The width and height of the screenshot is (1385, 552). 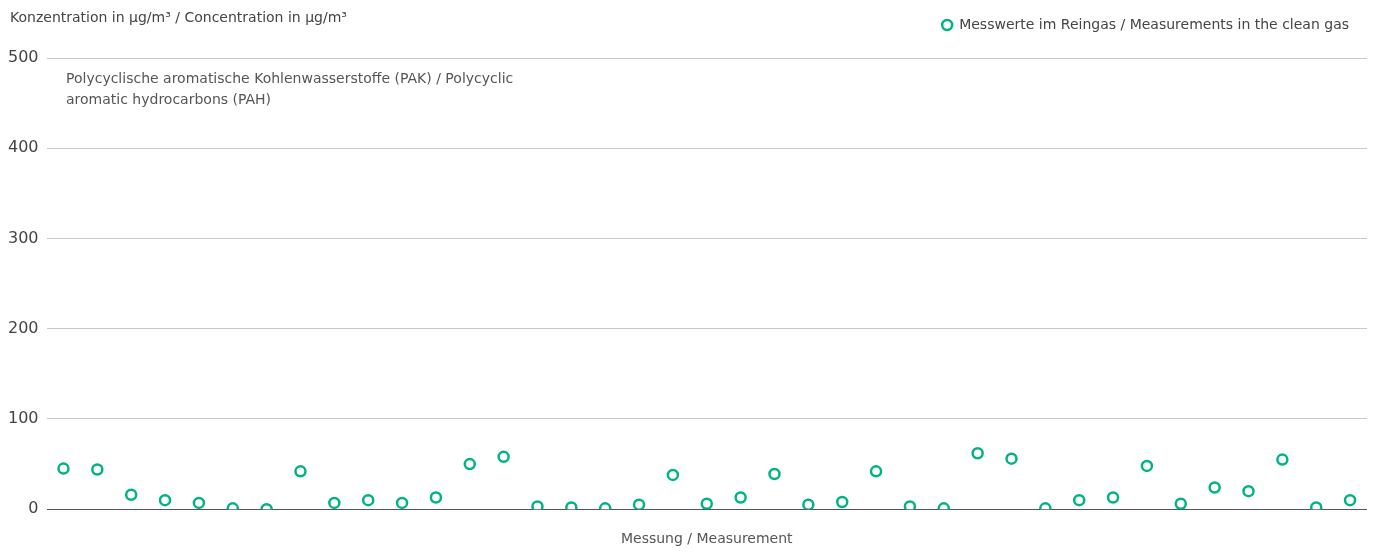 What do you see at coordinates (23, 327) in the screenshot?
I see `y-tick-label: 200` at bounding box center [23, 327].